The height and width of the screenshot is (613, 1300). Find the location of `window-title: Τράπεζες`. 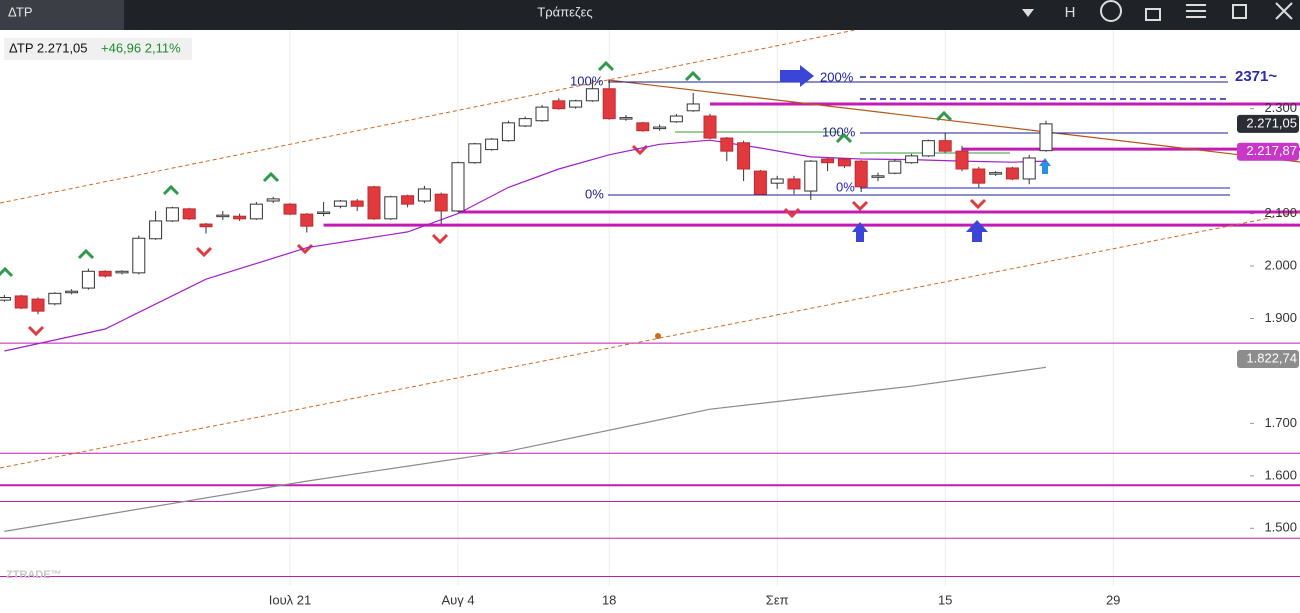

window-title: Τράπεζες is located at coordinates (564, 11).